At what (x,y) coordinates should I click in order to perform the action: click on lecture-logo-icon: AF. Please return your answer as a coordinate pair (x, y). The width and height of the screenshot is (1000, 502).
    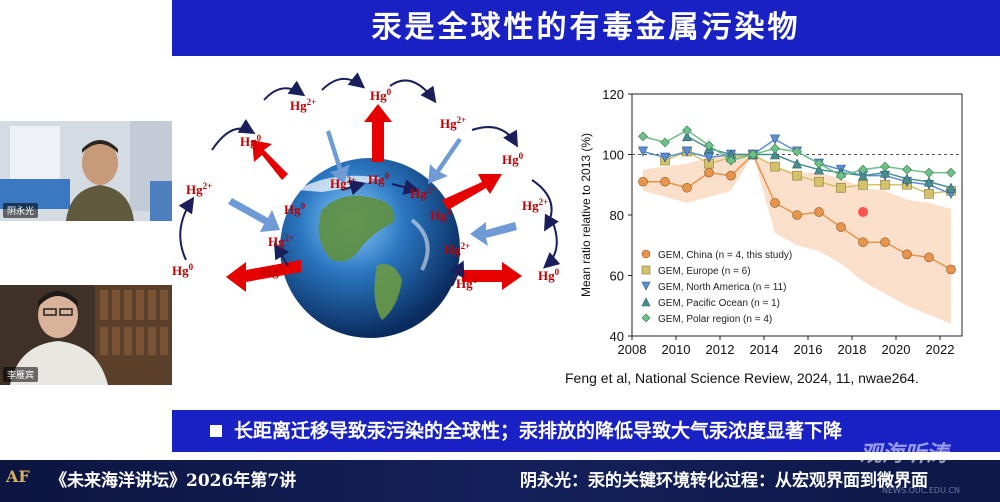
    Looking at the image, I should click on (18, 476).